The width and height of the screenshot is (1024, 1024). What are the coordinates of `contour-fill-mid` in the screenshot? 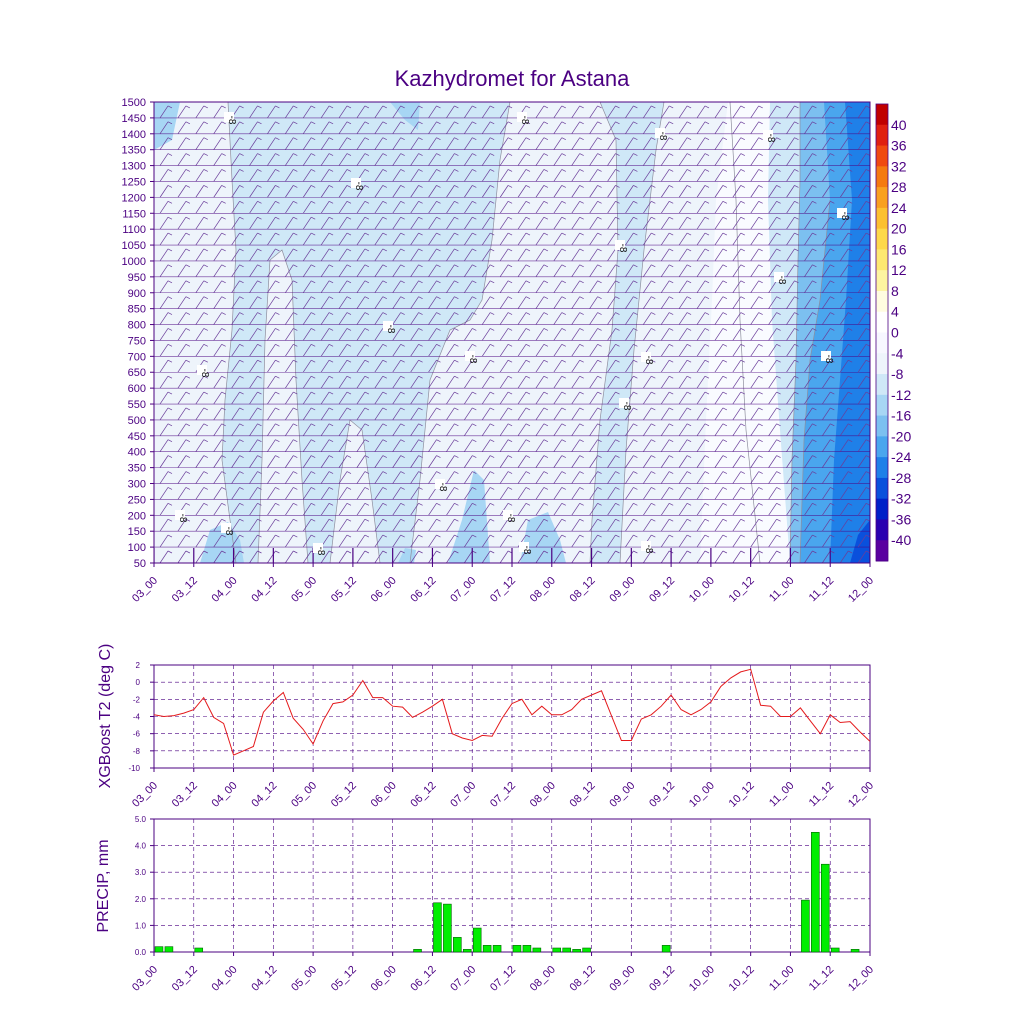 It's located at (405, 116).